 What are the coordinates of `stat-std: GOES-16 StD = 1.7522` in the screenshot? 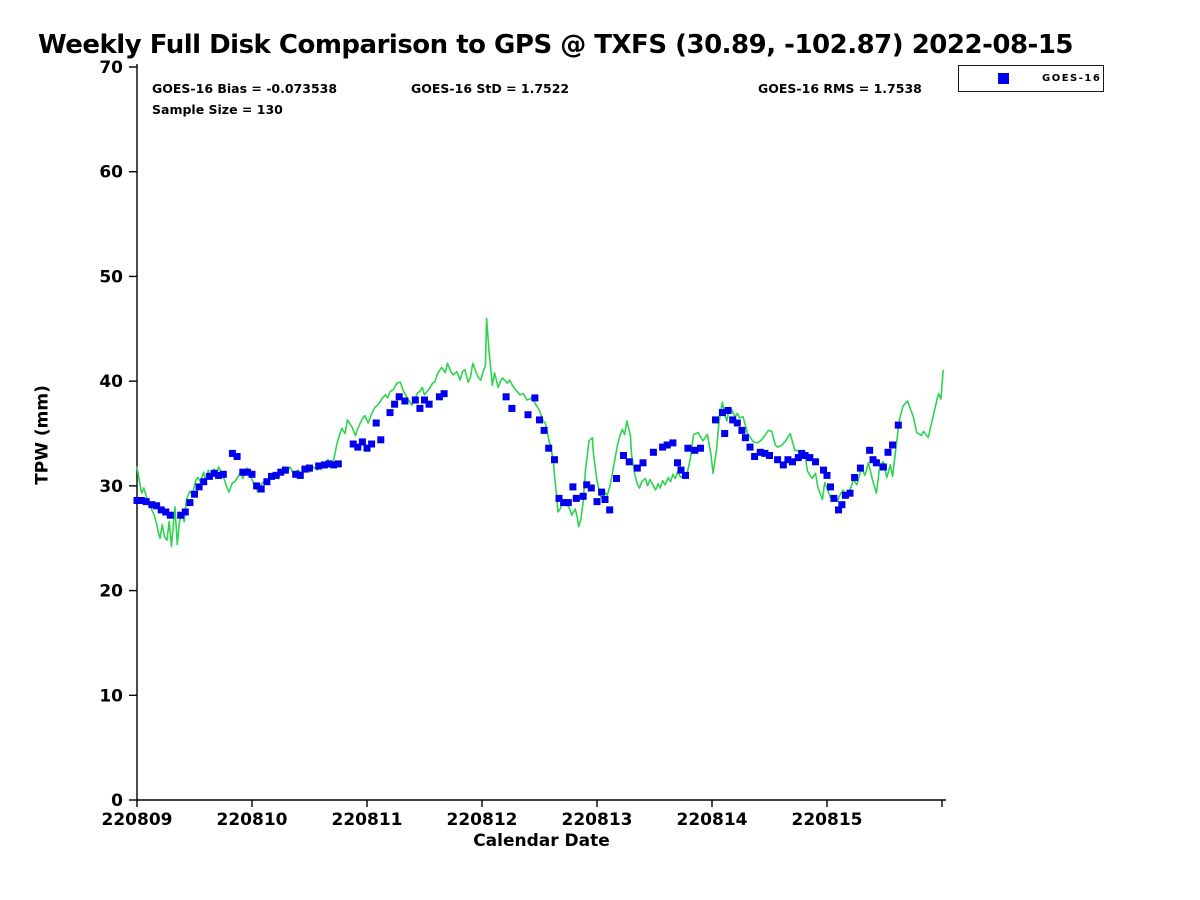 It's located at (490, 88).